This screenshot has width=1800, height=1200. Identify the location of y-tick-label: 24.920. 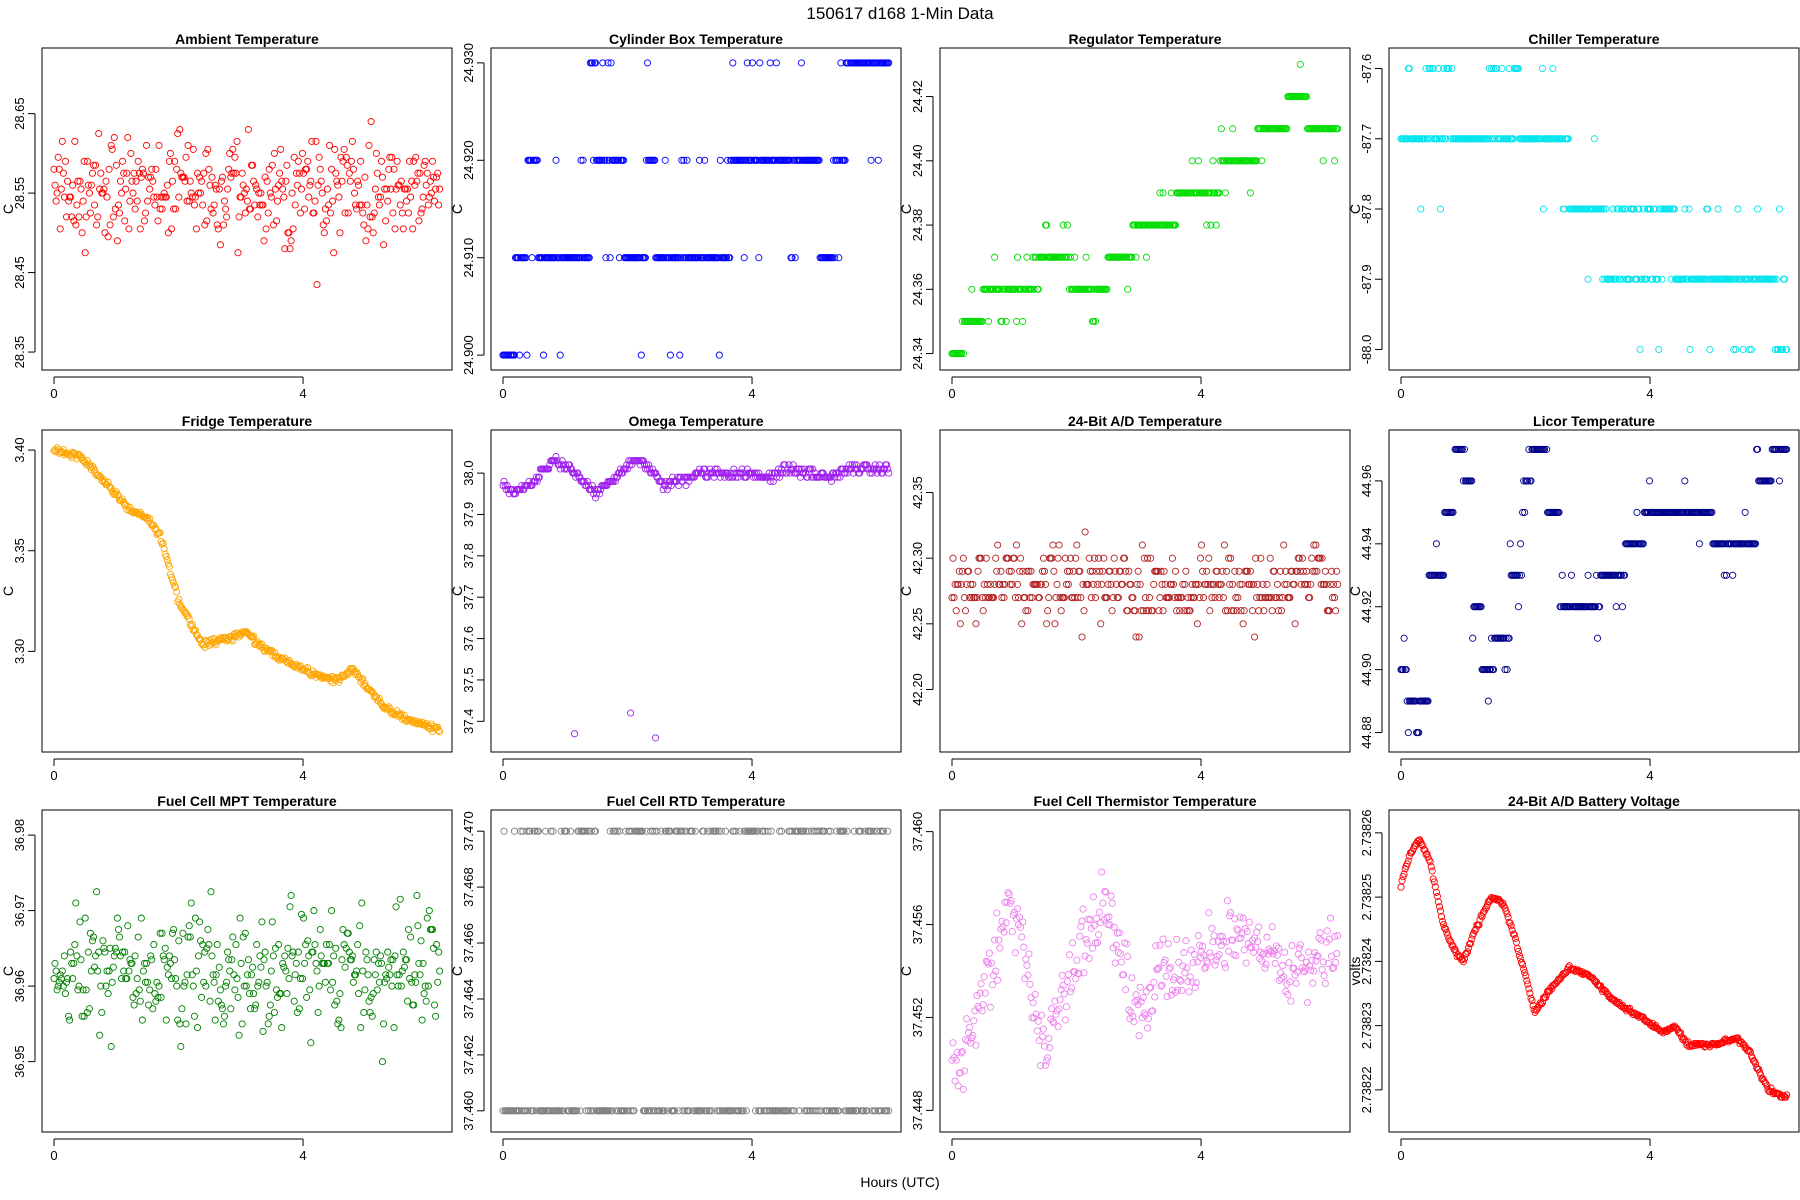
(468, 160).